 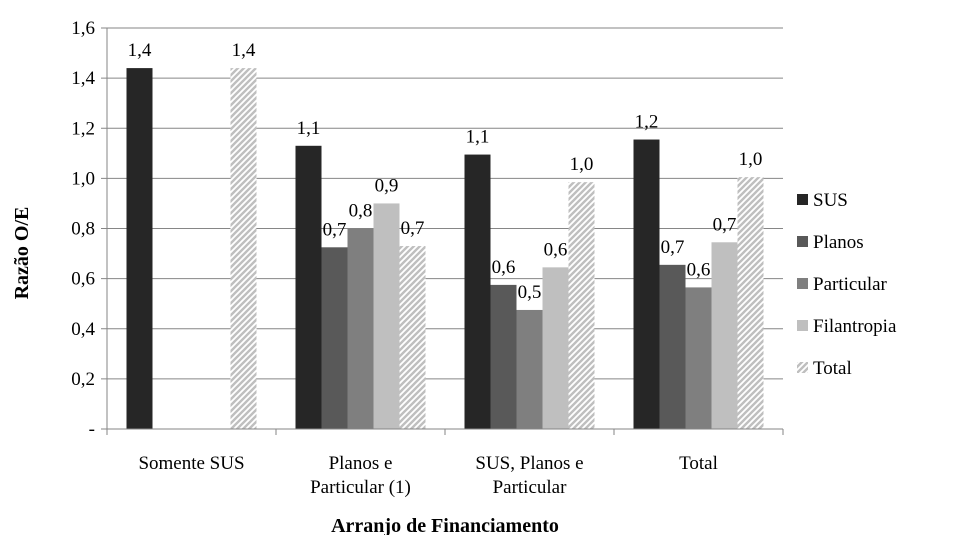 What do you see at coordinates (83, 78) in the screenshot?
I see `y-tick-label: 1,4` at bounding box center [83, 78].